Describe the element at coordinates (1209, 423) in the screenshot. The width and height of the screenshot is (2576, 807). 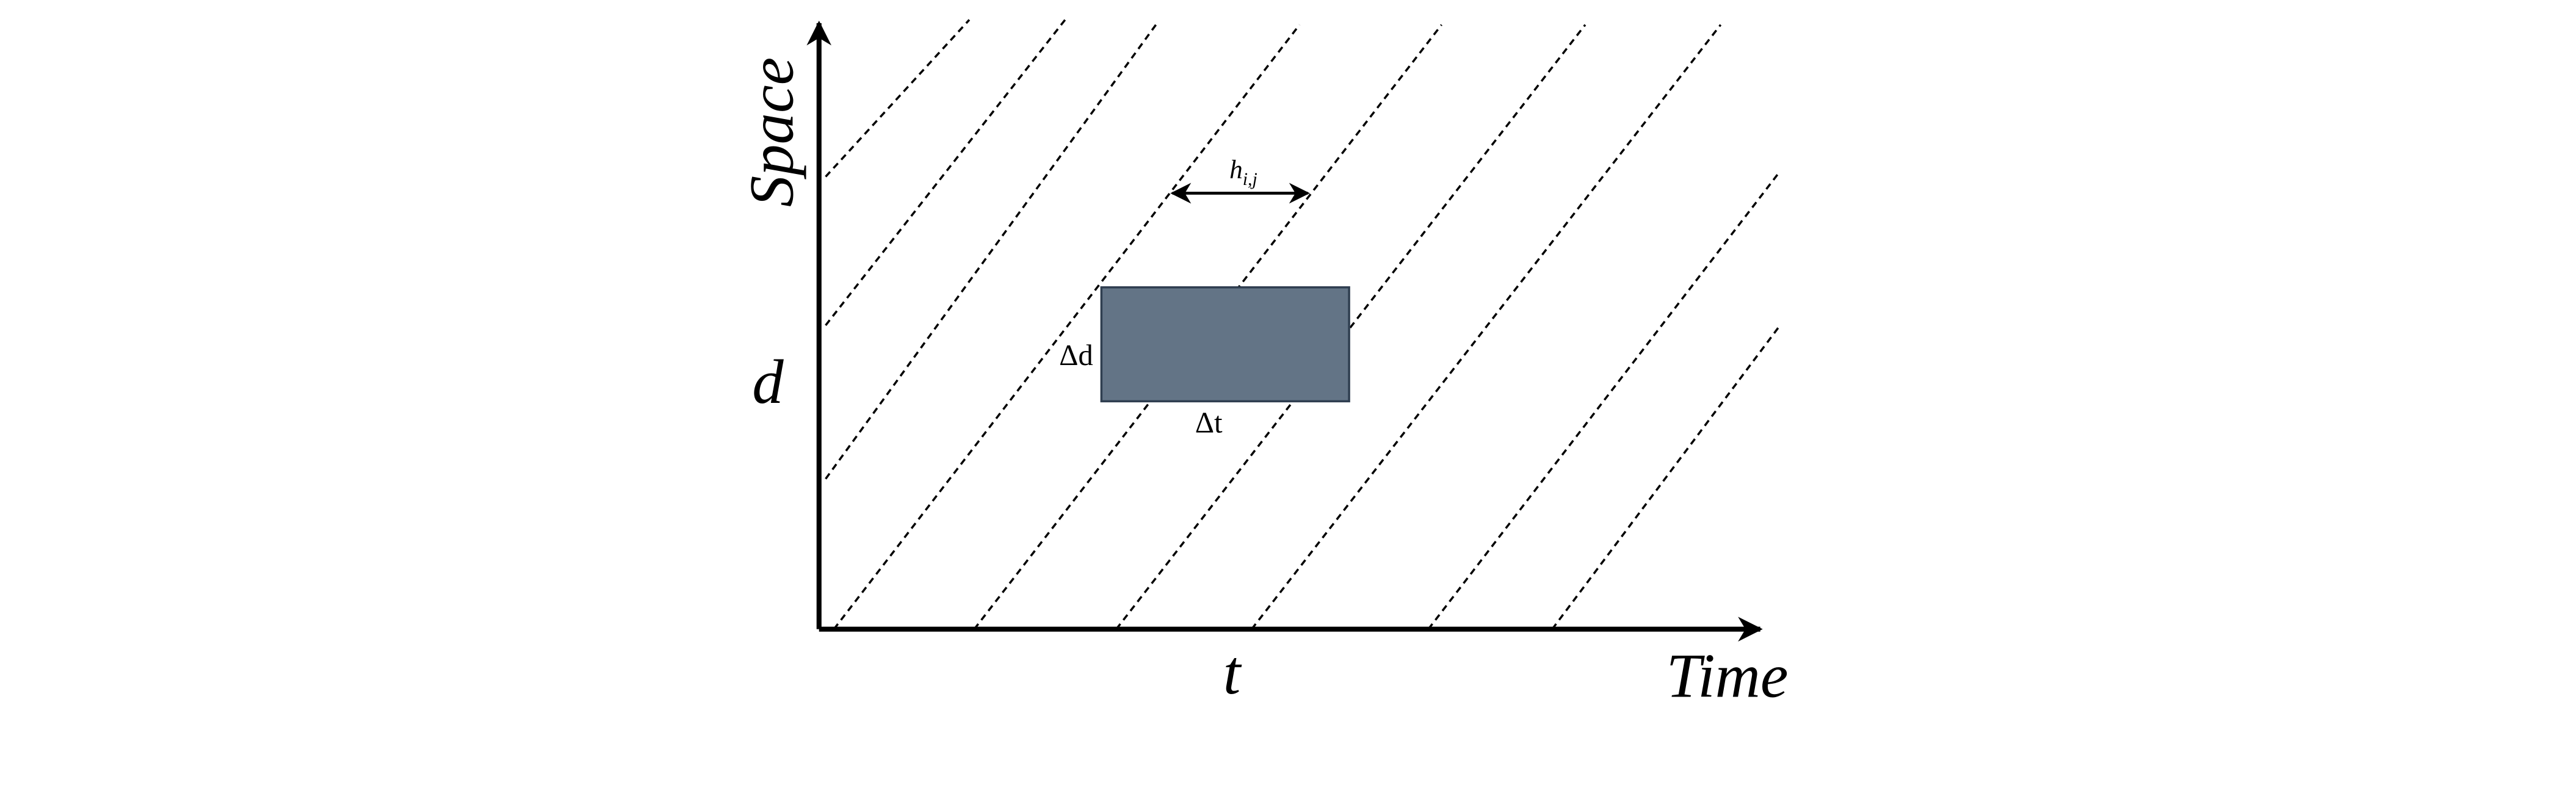
I see `cell-width-label: Δt` at that location.